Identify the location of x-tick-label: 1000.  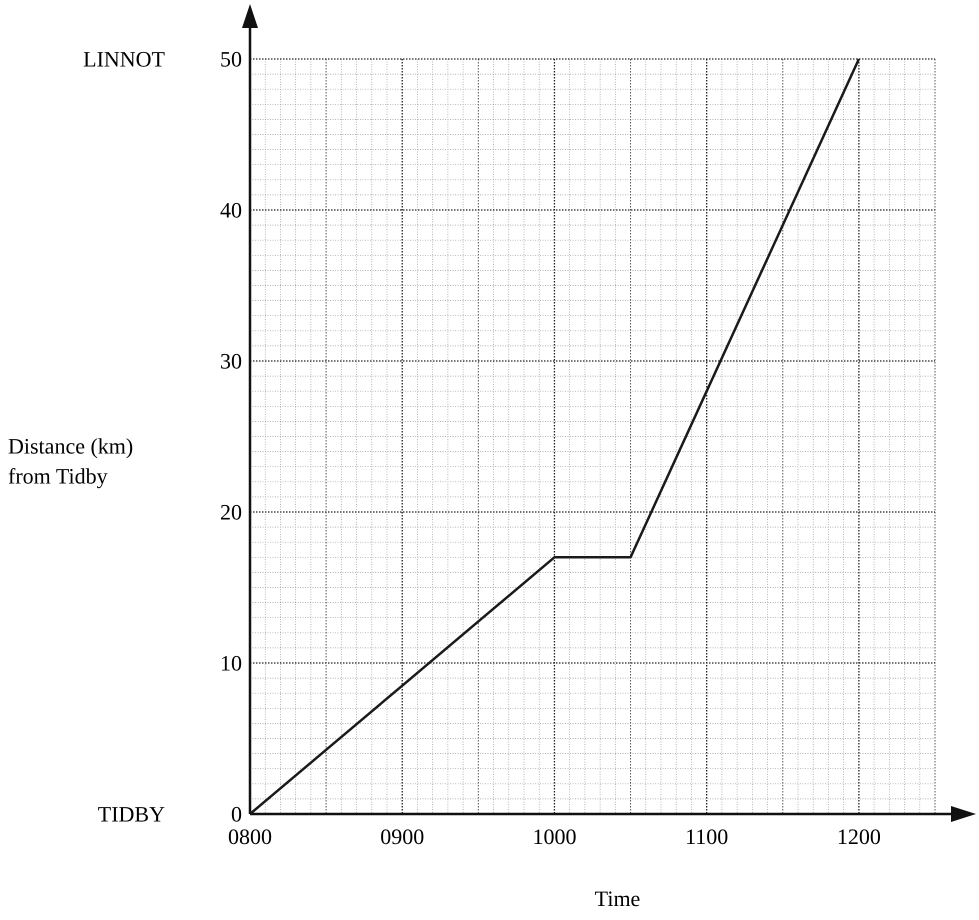
(554, 836).